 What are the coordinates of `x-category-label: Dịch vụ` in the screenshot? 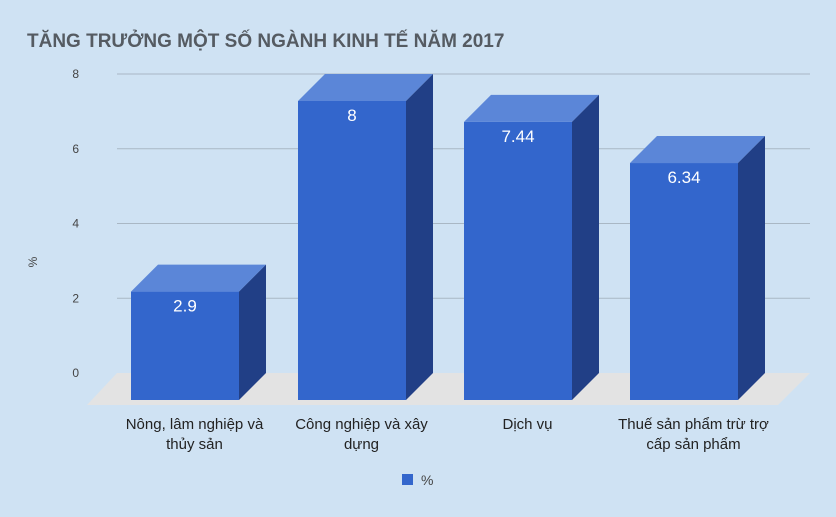 It's located at (527, 424).